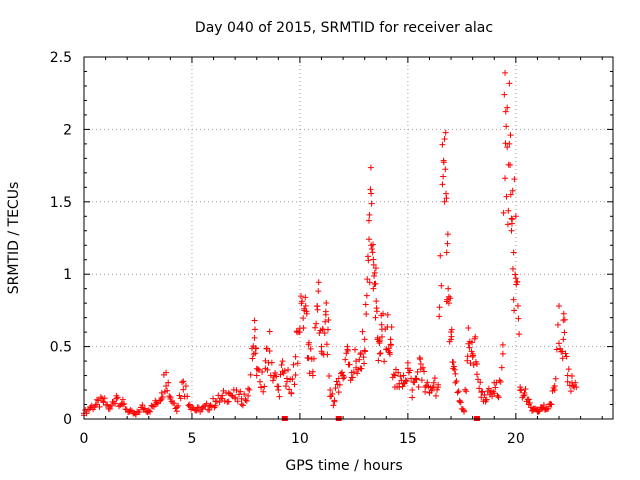  I want to click on y-tick-label: 1, so click(67, 275).